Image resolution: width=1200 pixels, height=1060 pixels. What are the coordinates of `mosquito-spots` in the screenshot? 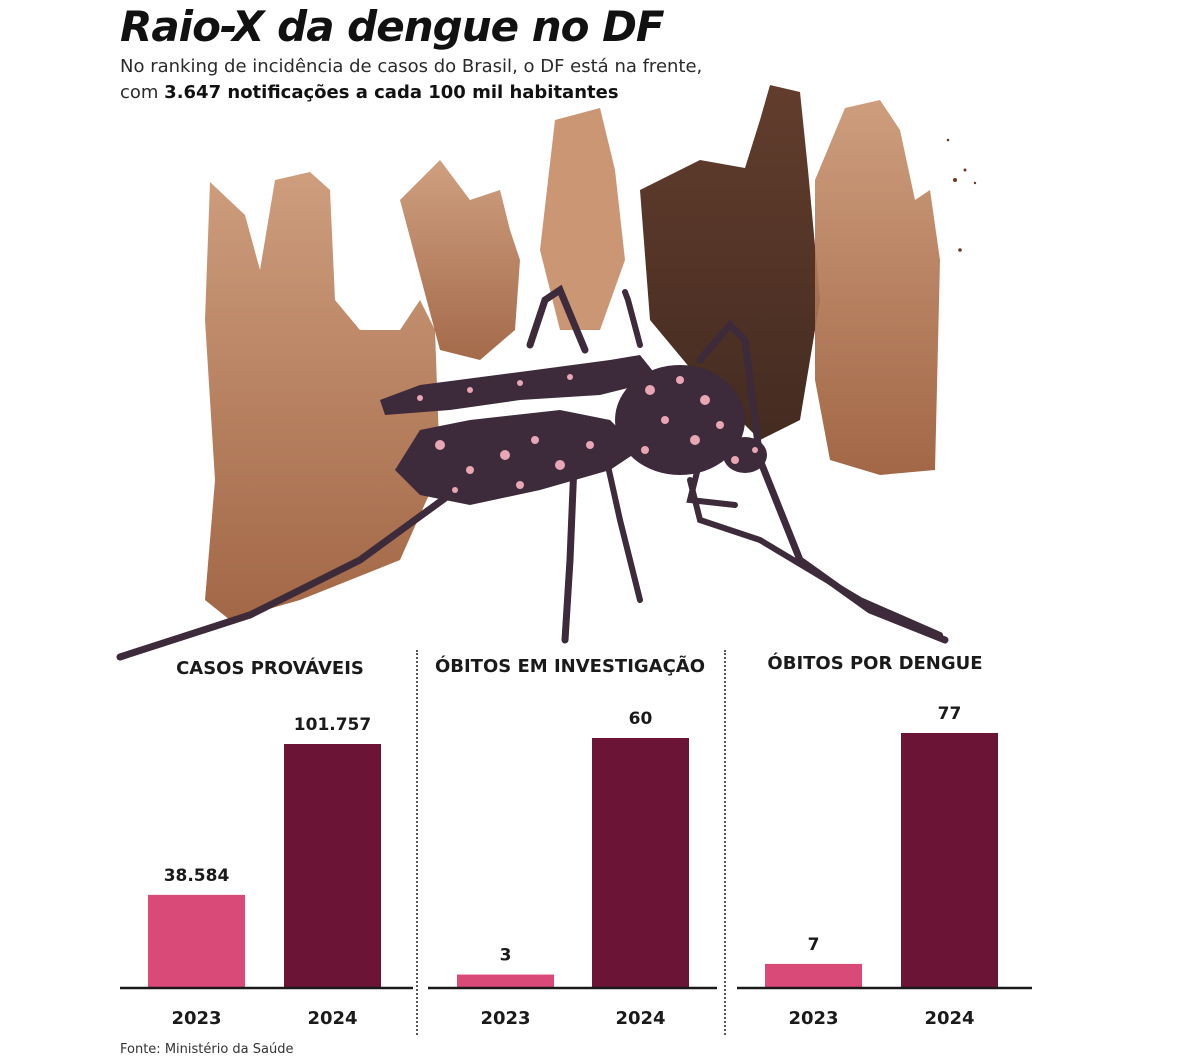 It's located at (587, 433).